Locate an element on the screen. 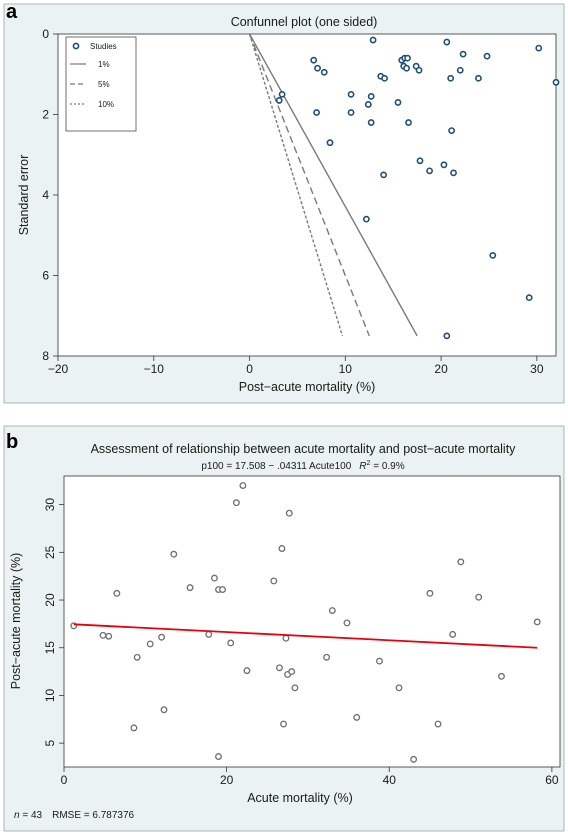 The height and width of the screenshot is (839, 568). panel-b-letter: b is located at coordinates (12, 442).